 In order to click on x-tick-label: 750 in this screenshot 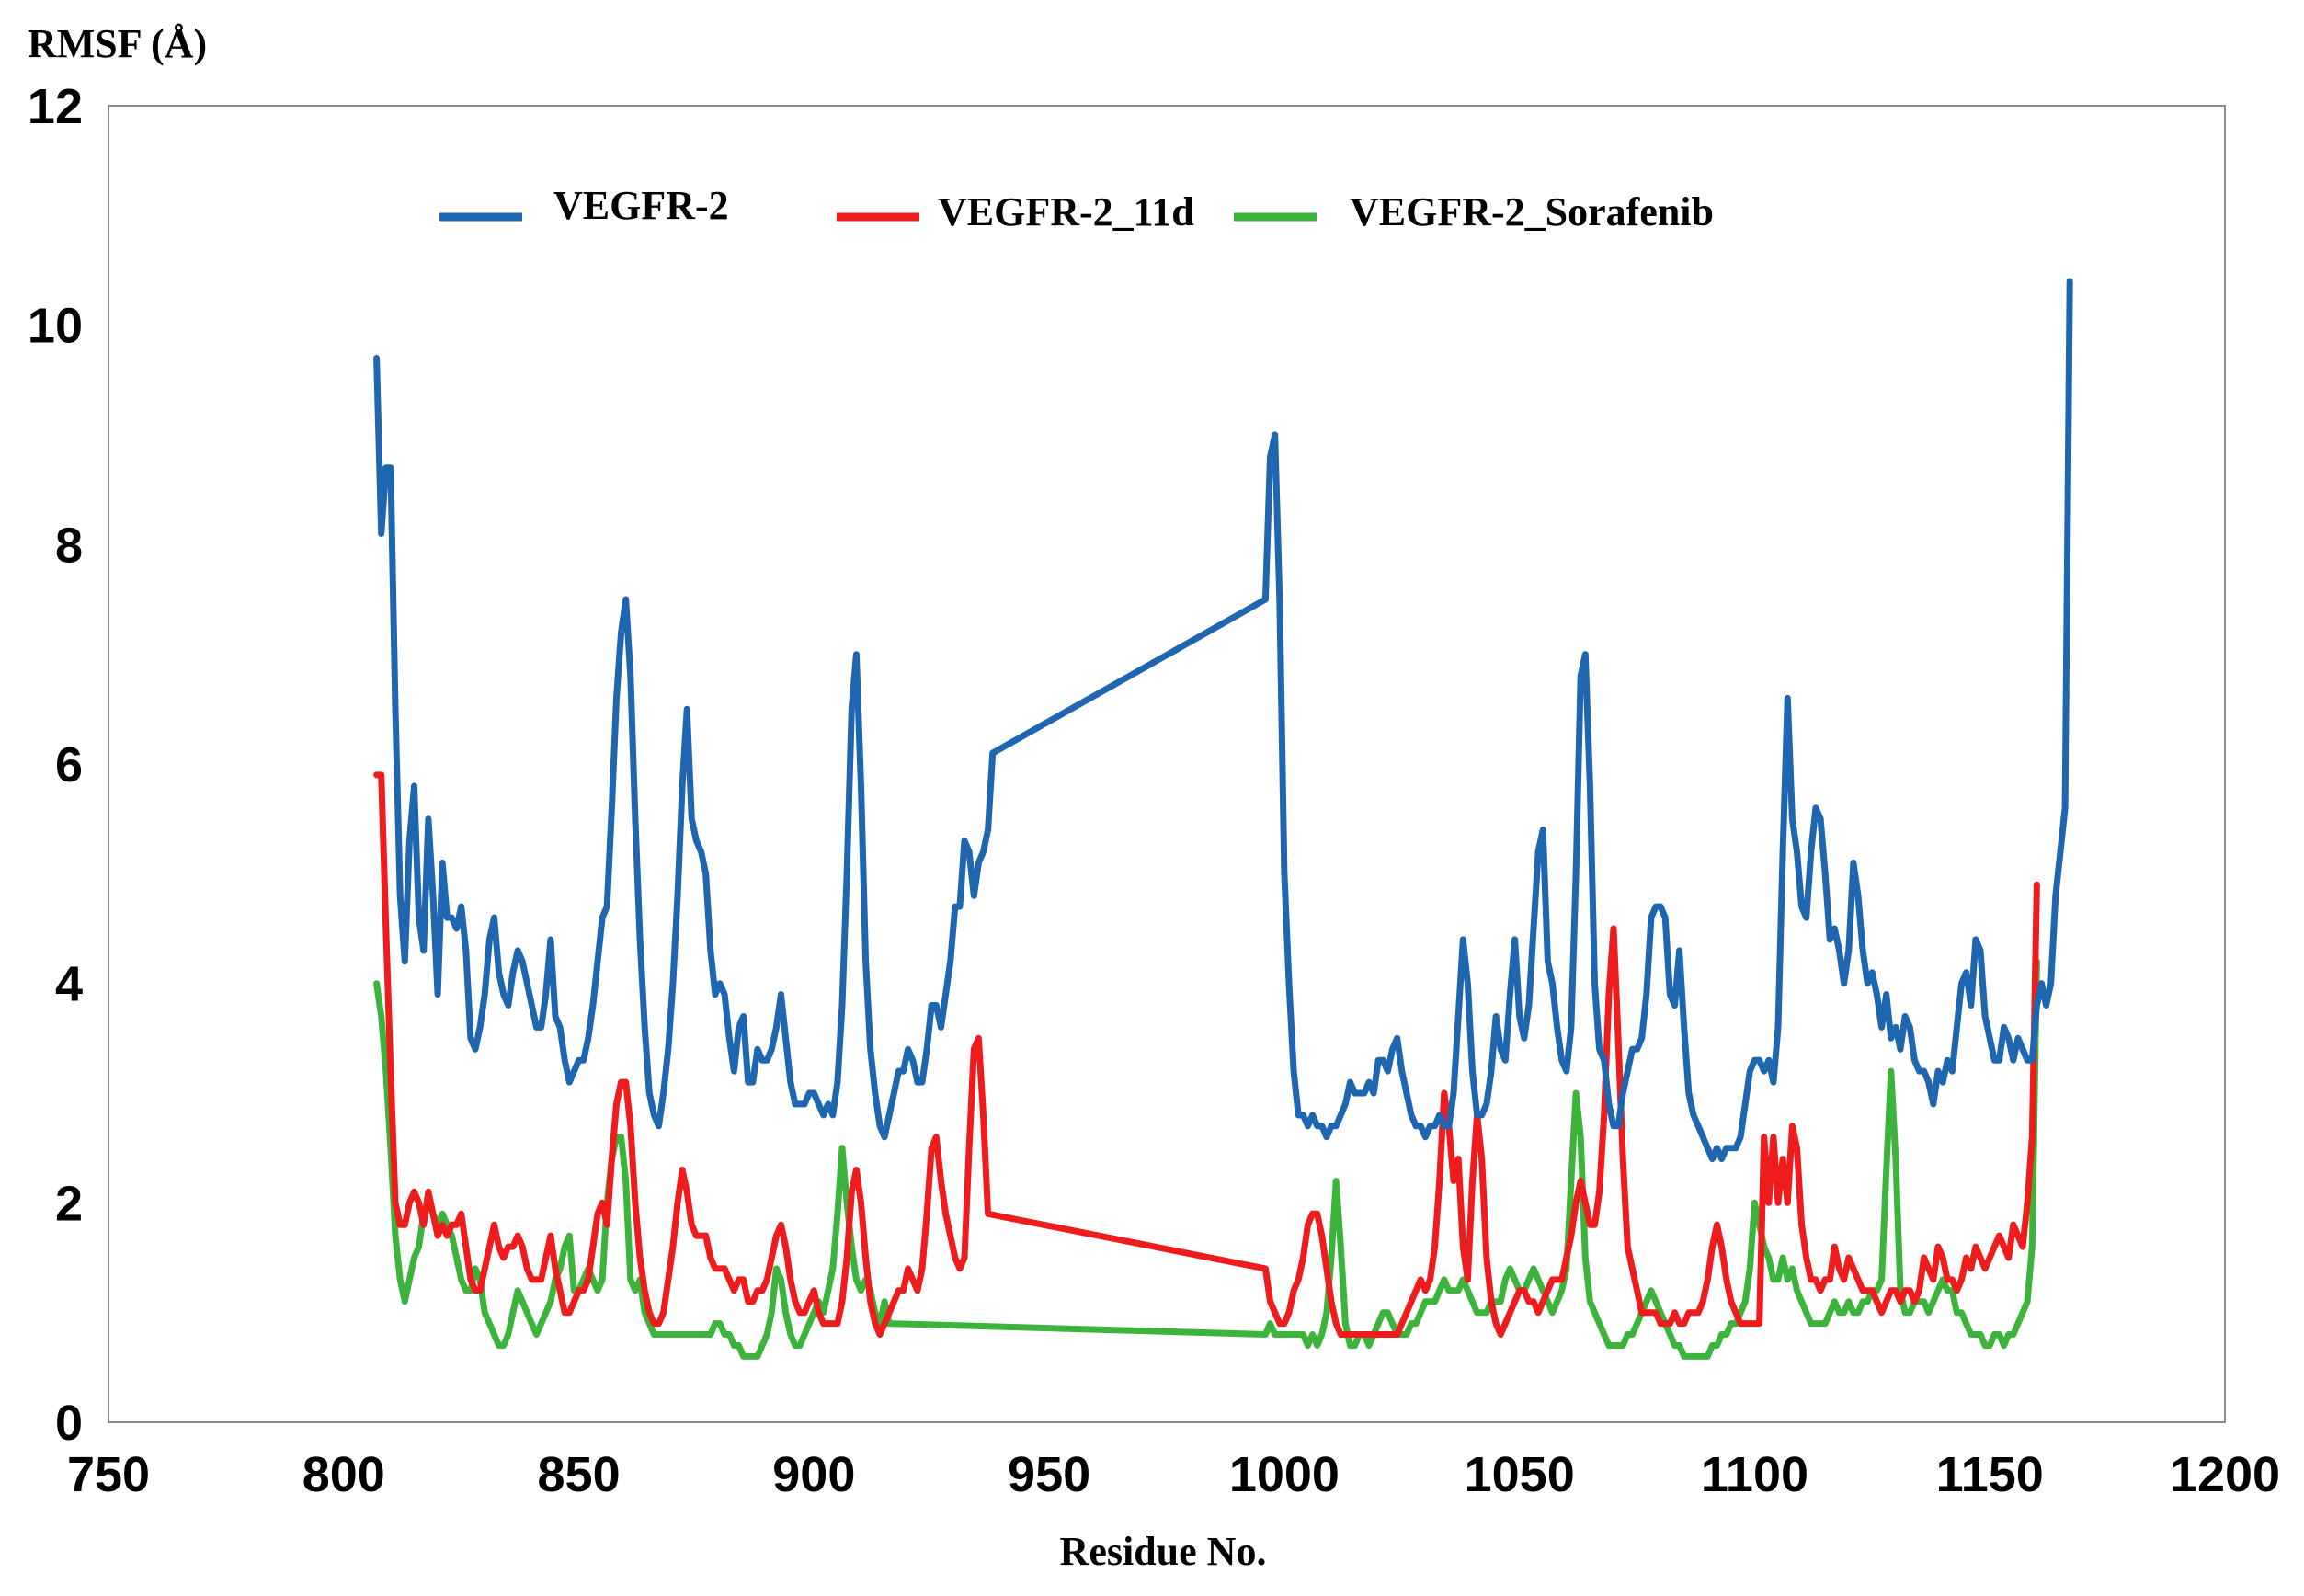, I will do `click(108, 1474)`.